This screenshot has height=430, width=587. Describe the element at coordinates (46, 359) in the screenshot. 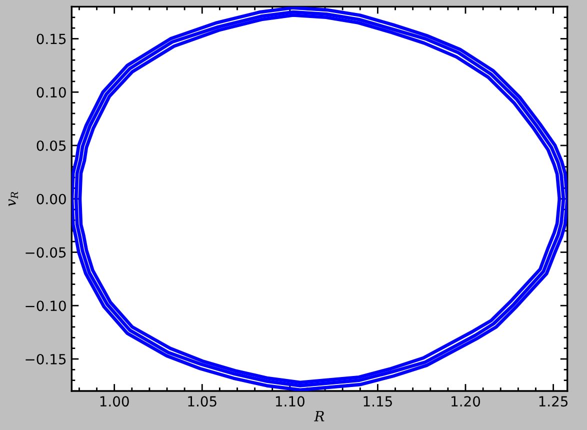

I see `y-tick-label: −0.15` at that location.